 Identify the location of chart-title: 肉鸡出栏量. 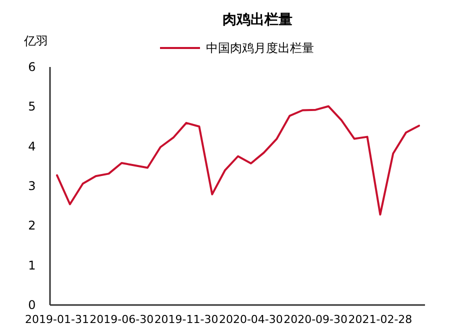
(257, 20).